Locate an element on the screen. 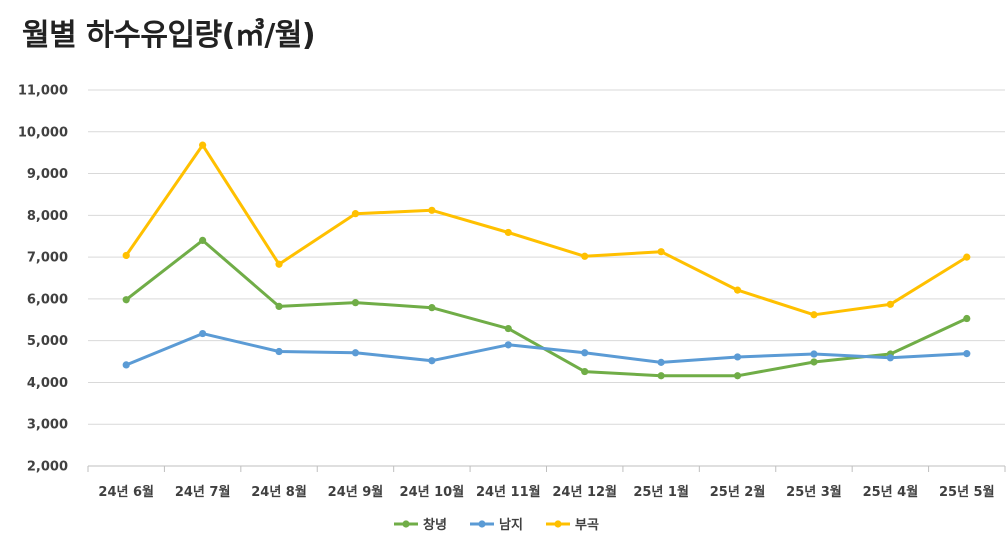 This screenshot has height=541, width=1008. x-tick-label: 25년 5월 is located at coordinates (967, 492).